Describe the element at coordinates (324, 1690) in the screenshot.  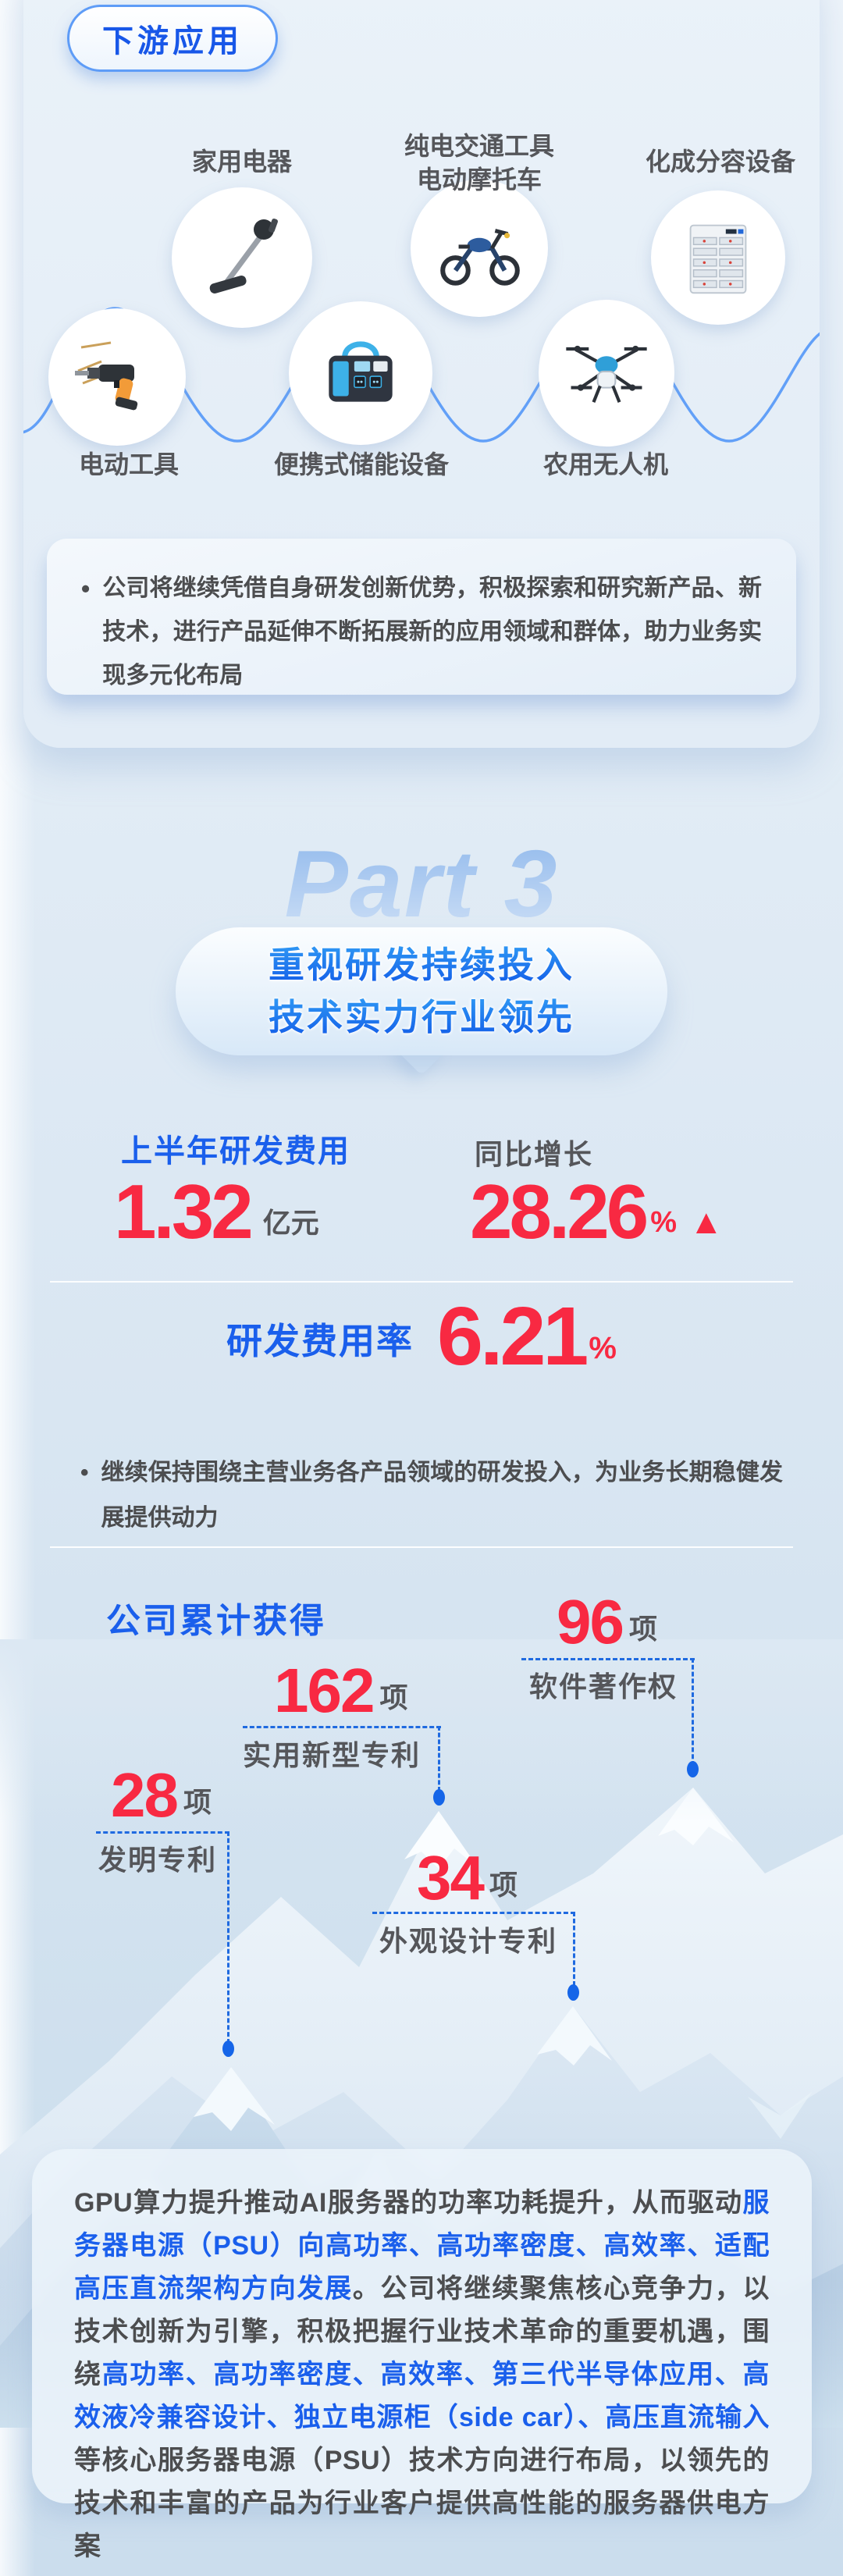
I see `patent-value: 162` at that location.